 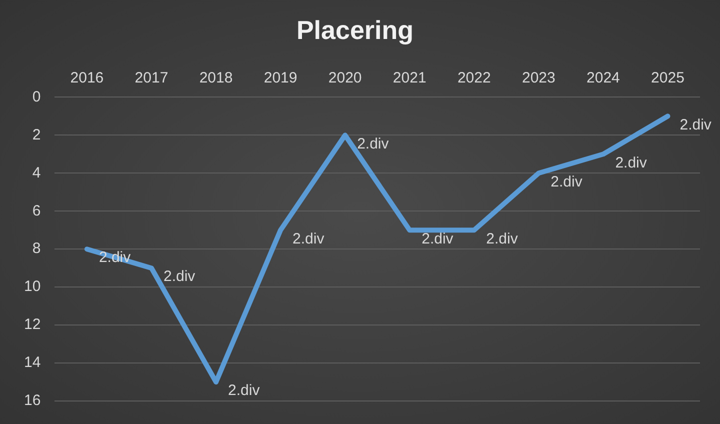 What do you see at coordinates (87, 77) in the screenshot?
I see `x-tick-label: 2016` at bounding box center [87, 77].